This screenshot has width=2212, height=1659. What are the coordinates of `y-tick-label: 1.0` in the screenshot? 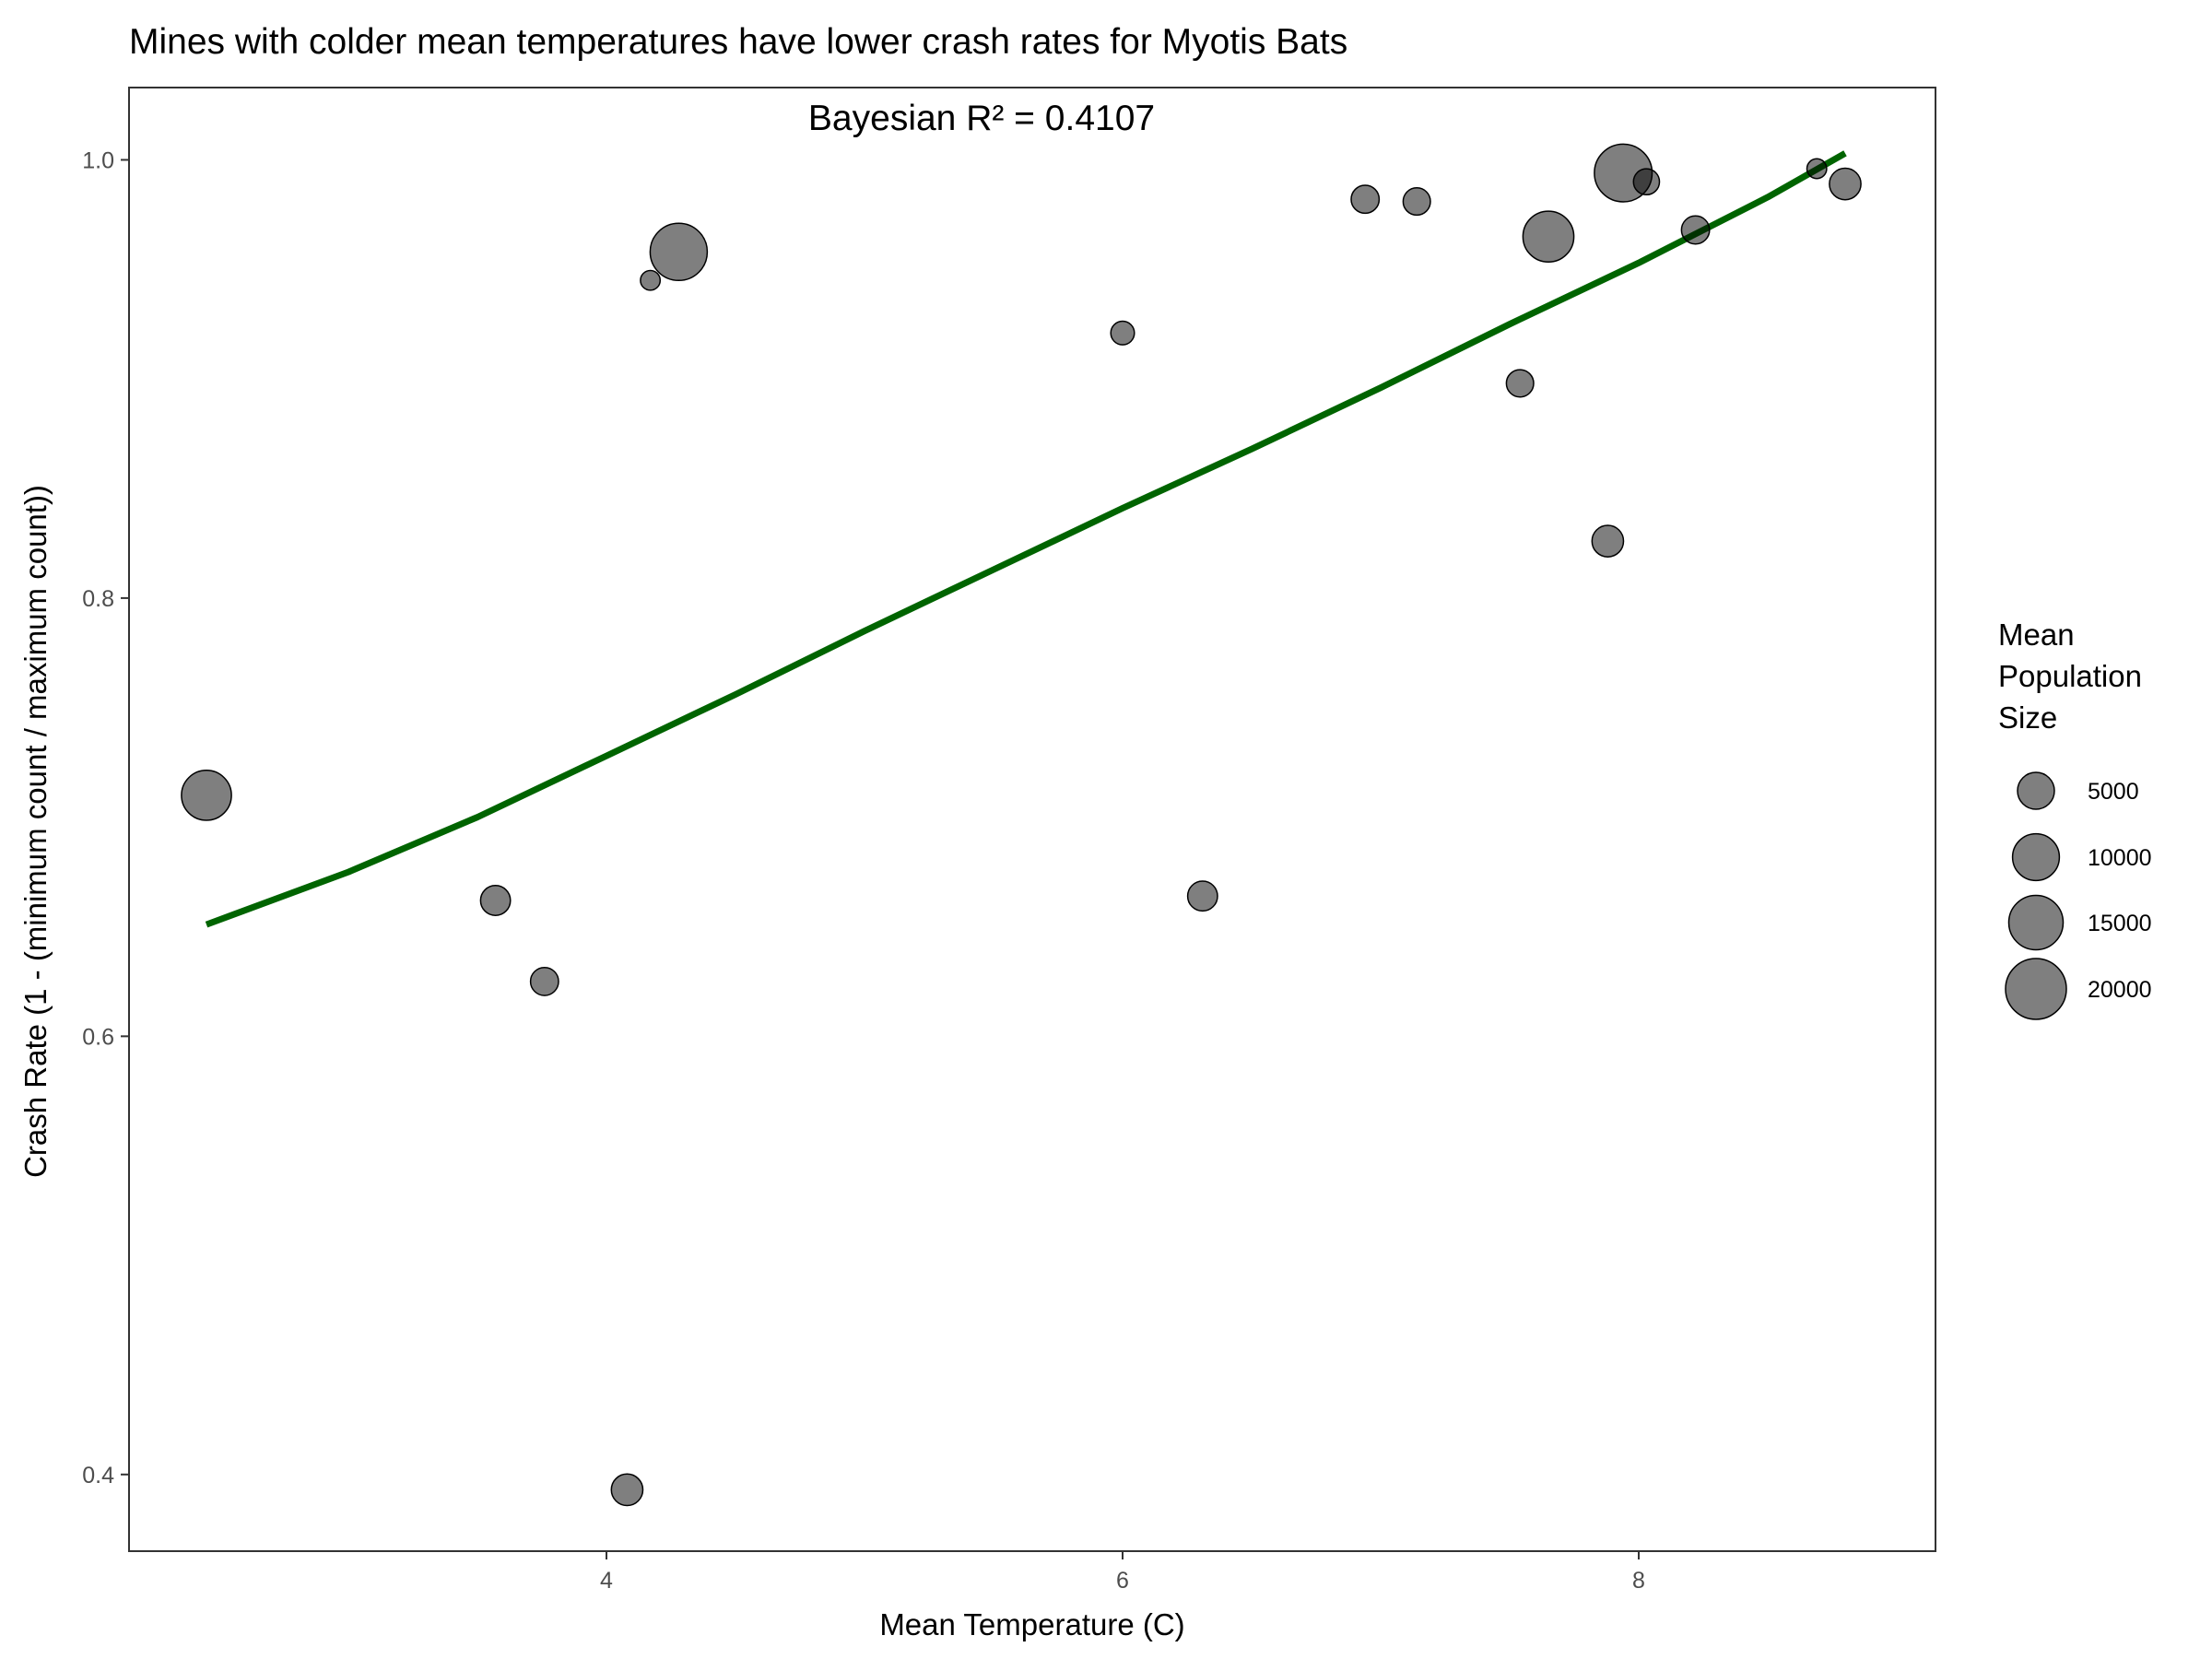 It's located at (98, 160).